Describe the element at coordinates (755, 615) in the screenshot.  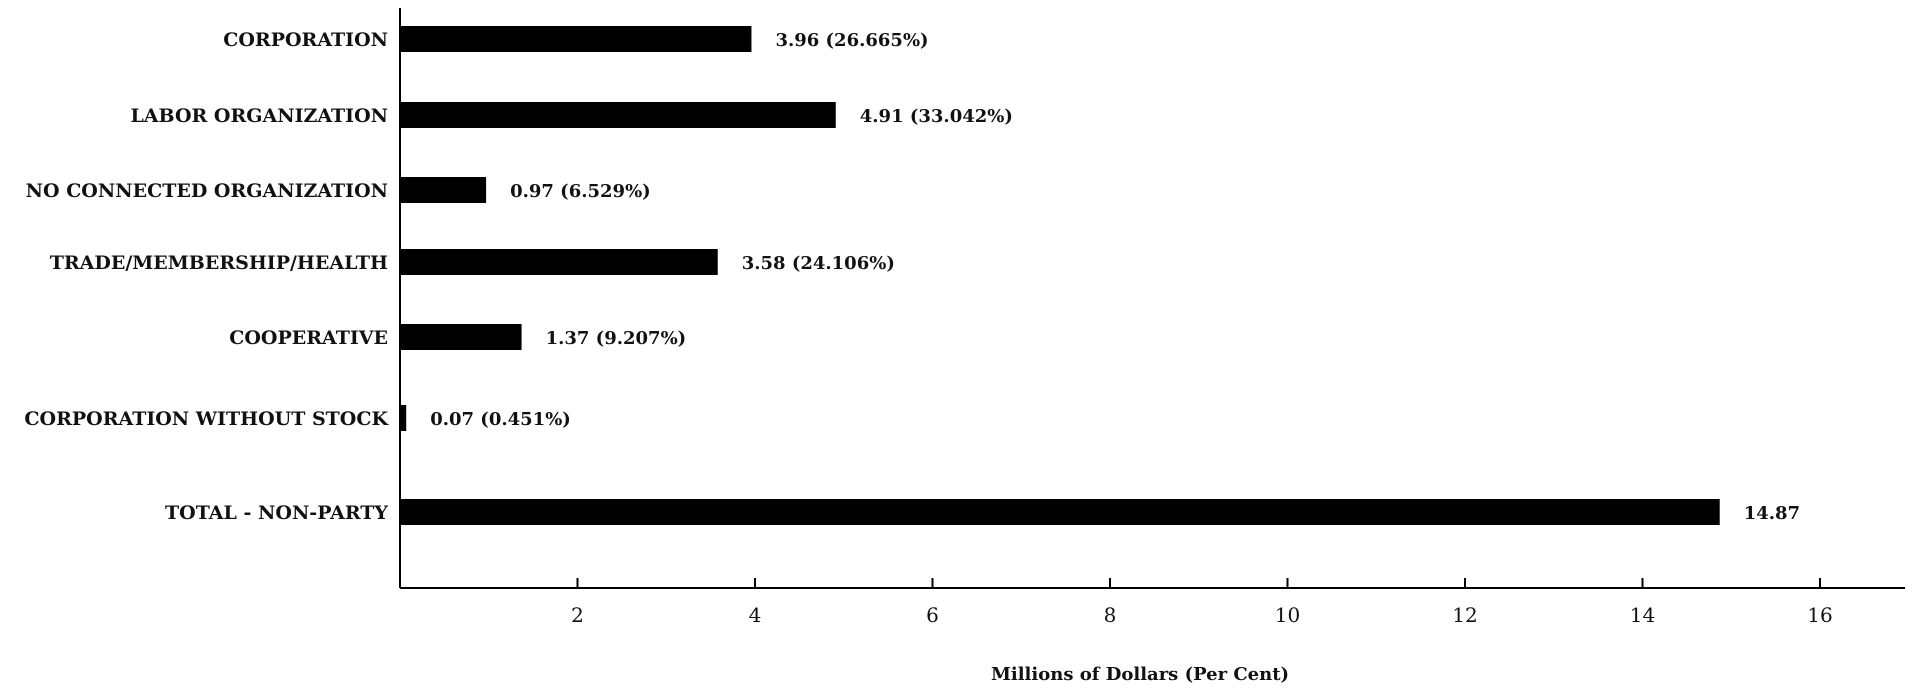
I see `x-tick-label: 4` at that location.